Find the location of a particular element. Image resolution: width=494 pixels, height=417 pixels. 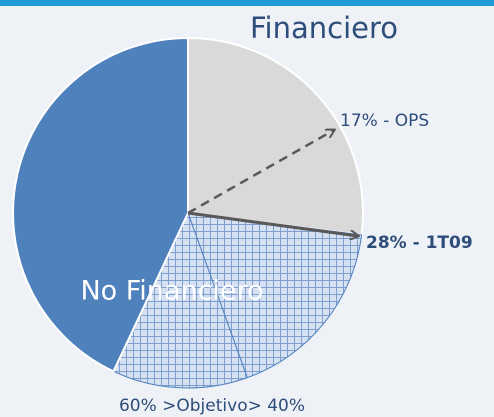

slice-label: Financiero is located at coordinates (324, 28).